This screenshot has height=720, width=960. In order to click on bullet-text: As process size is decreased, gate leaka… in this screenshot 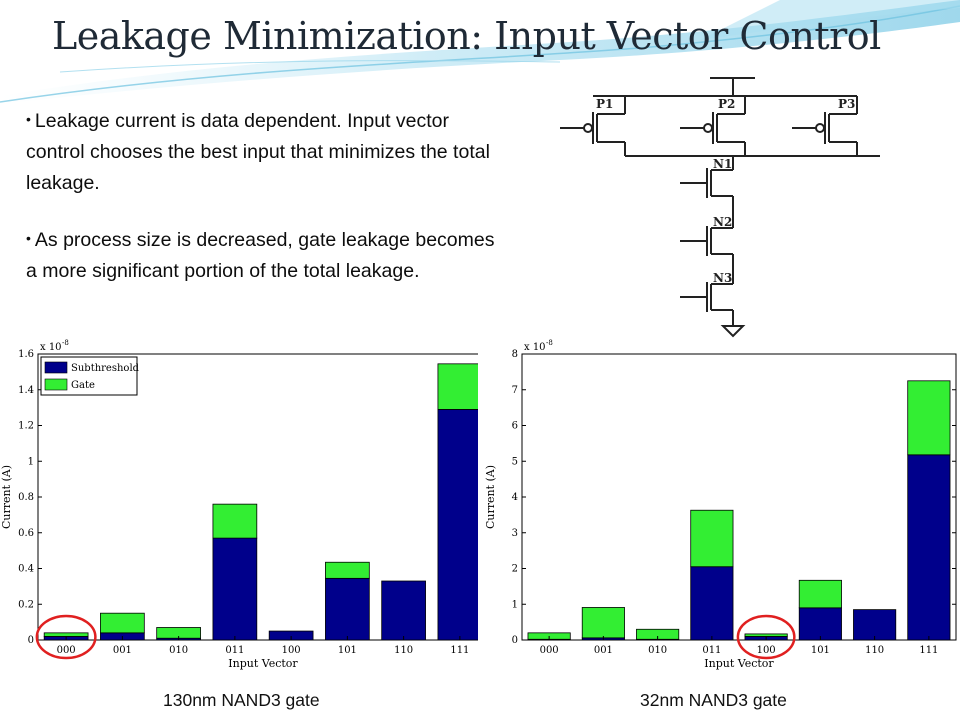, I will do `click(260, 255)`.